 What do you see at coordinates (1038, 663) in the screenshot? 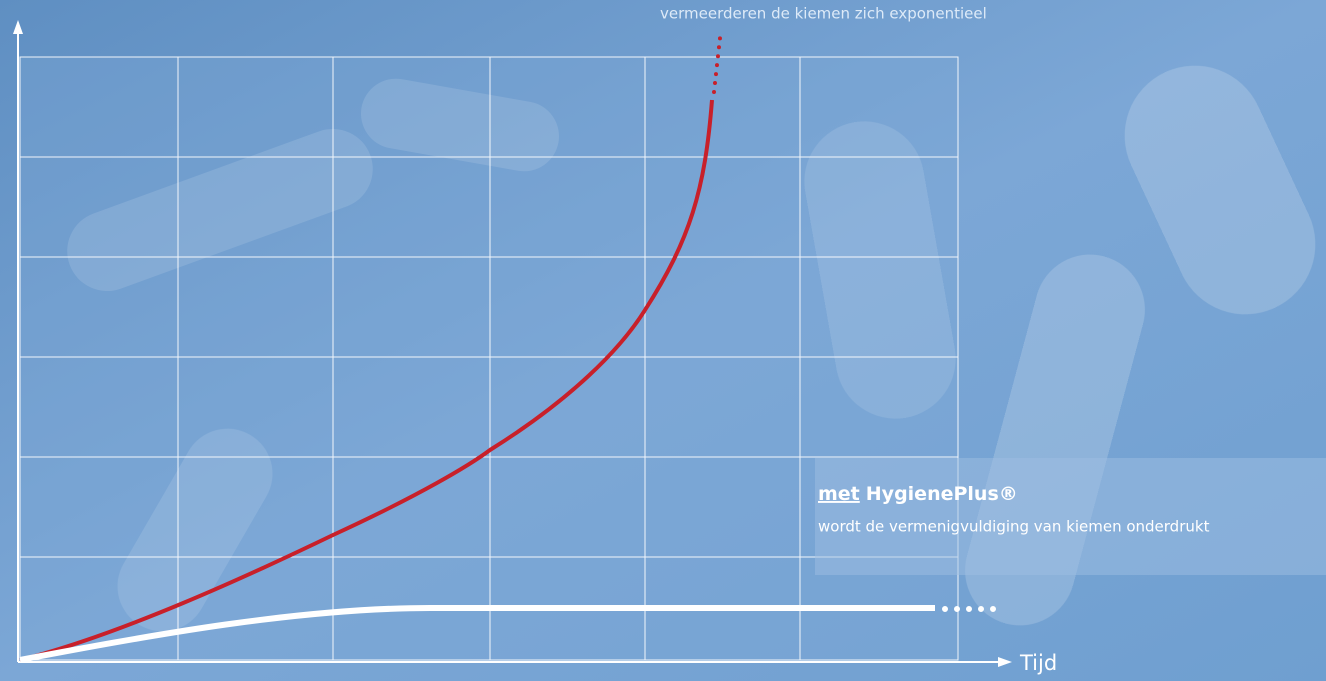
I see `x-axis-label: Tijd` at bounding box center [1038, 663].